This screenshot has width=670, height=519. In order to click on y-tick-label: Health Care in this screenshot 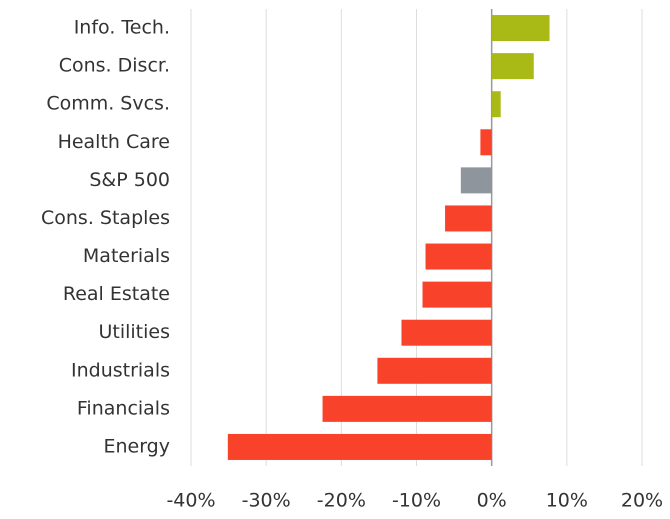, I will do `click(114, 142)`.